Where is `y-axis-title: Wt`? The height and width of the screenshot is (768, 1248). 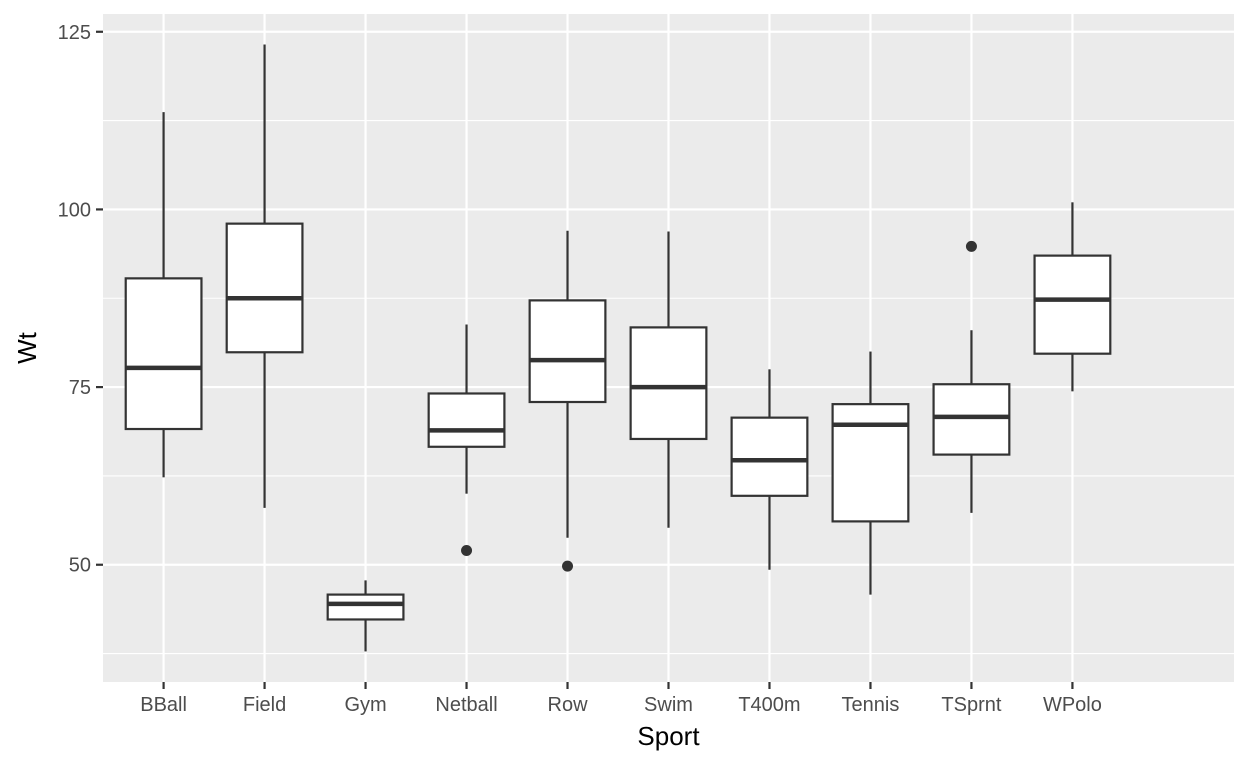 y-axis-title: Wt is located at coordinates (27, 347).